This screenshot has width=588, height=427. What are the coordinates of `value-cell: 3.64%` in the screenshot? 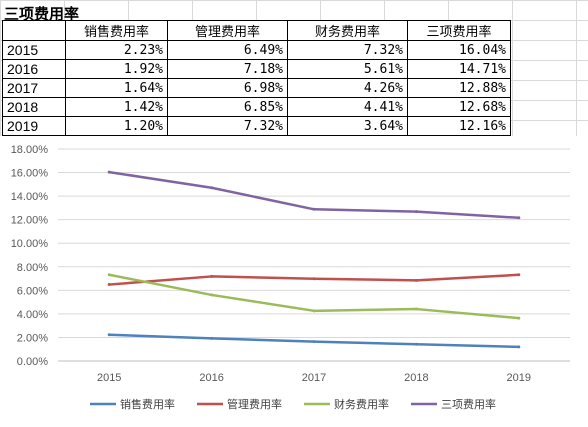 It's located at (347, 126).